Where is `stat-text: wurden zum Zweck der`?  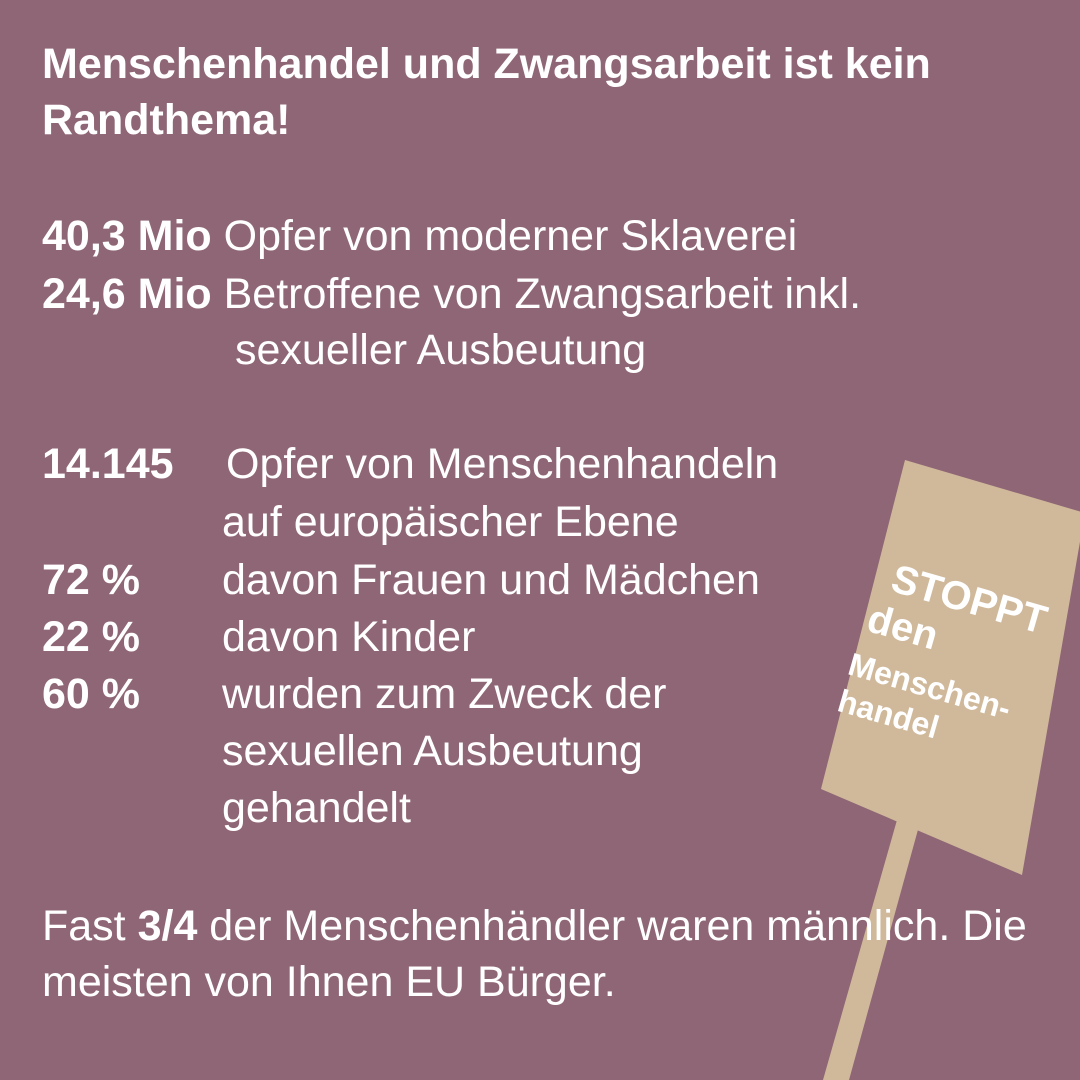 stat-text: wurden zum Zweck der is located at coordinates (444, 694).